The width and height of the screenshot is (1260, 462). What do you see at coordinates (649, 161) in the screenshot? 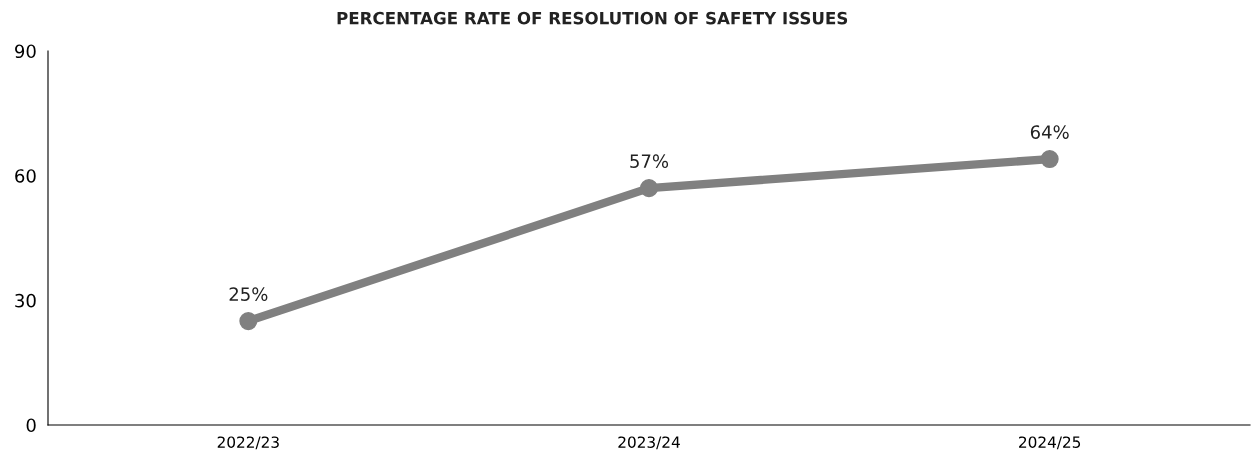
I see `text: 57%` at bounding box center [649, 161].